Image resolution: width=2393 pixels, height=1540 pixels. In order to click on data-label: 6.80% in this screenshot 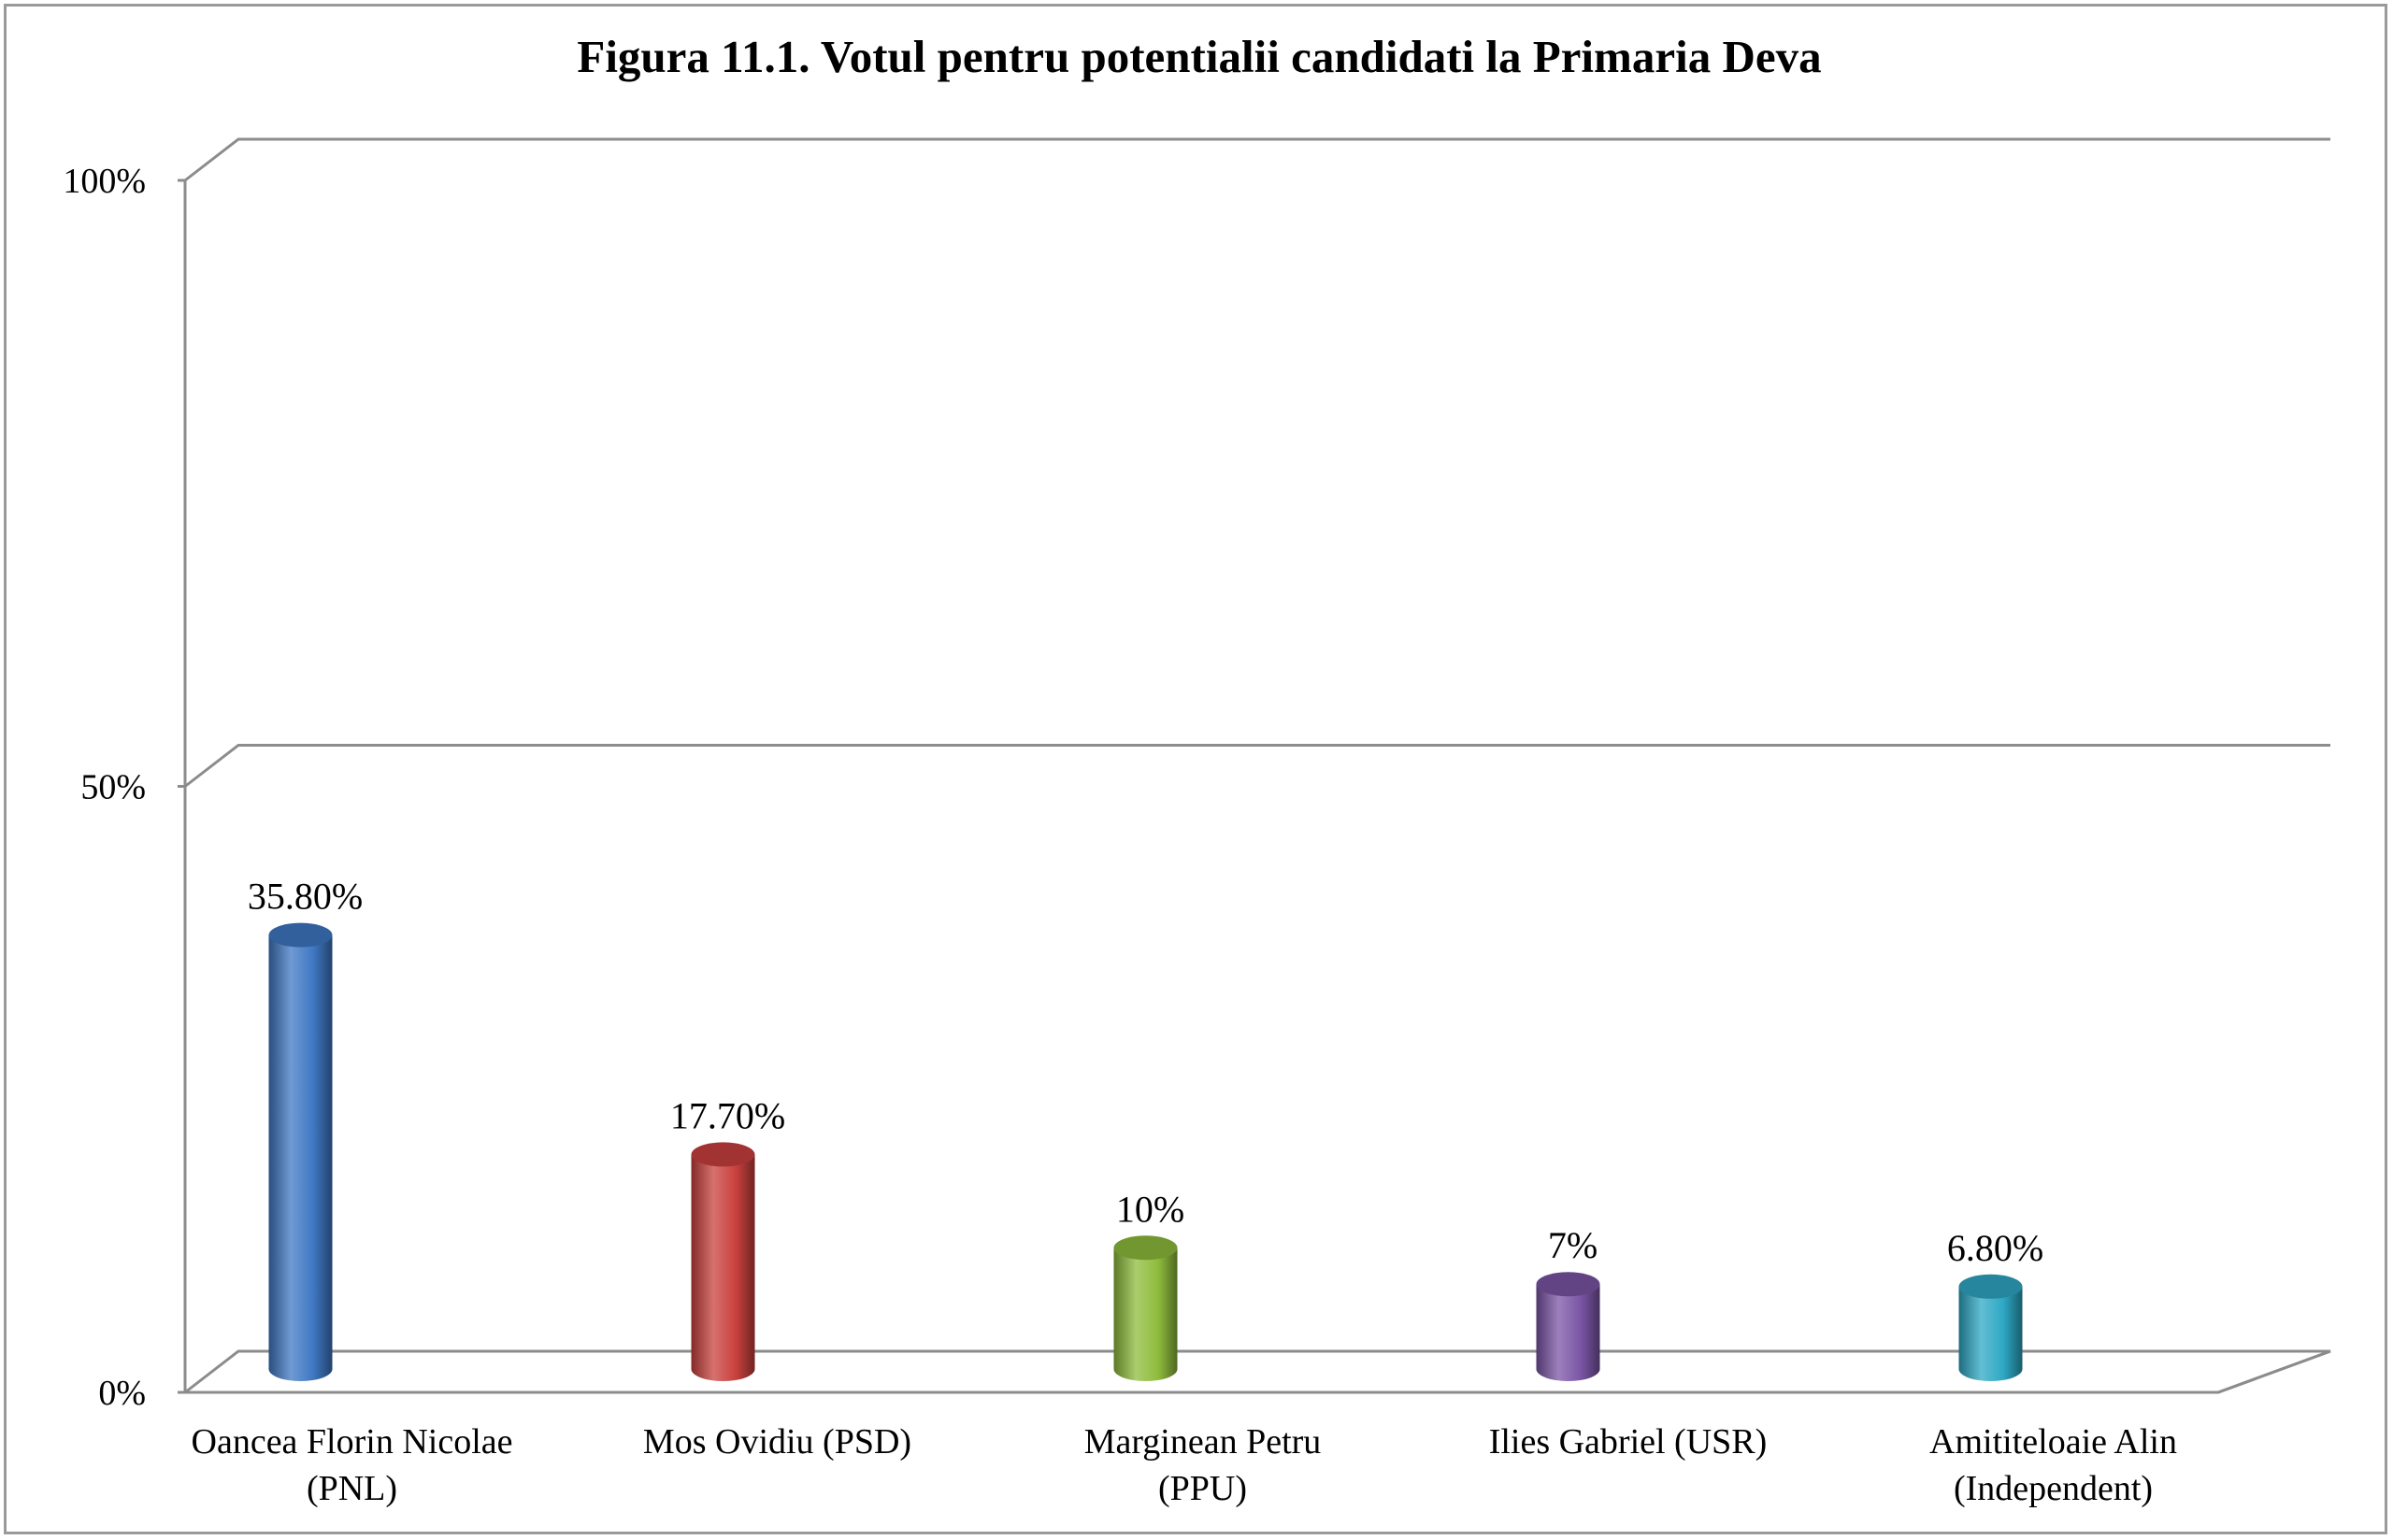, I will do `click(1995, 1248)`.